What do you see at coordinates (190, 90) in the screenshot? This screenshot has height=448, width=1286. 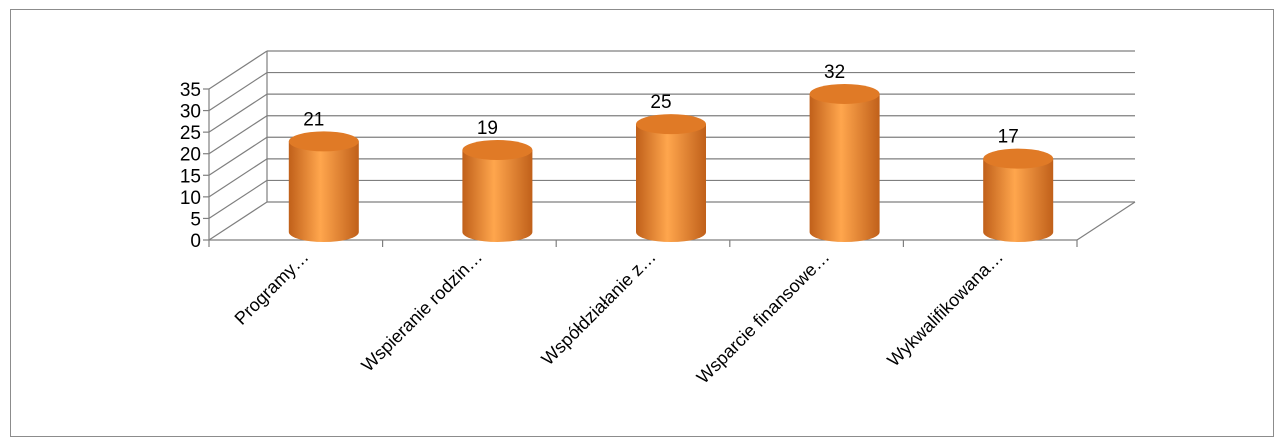 I see `y-tick-label: 35` at bounding box center [190, 90].